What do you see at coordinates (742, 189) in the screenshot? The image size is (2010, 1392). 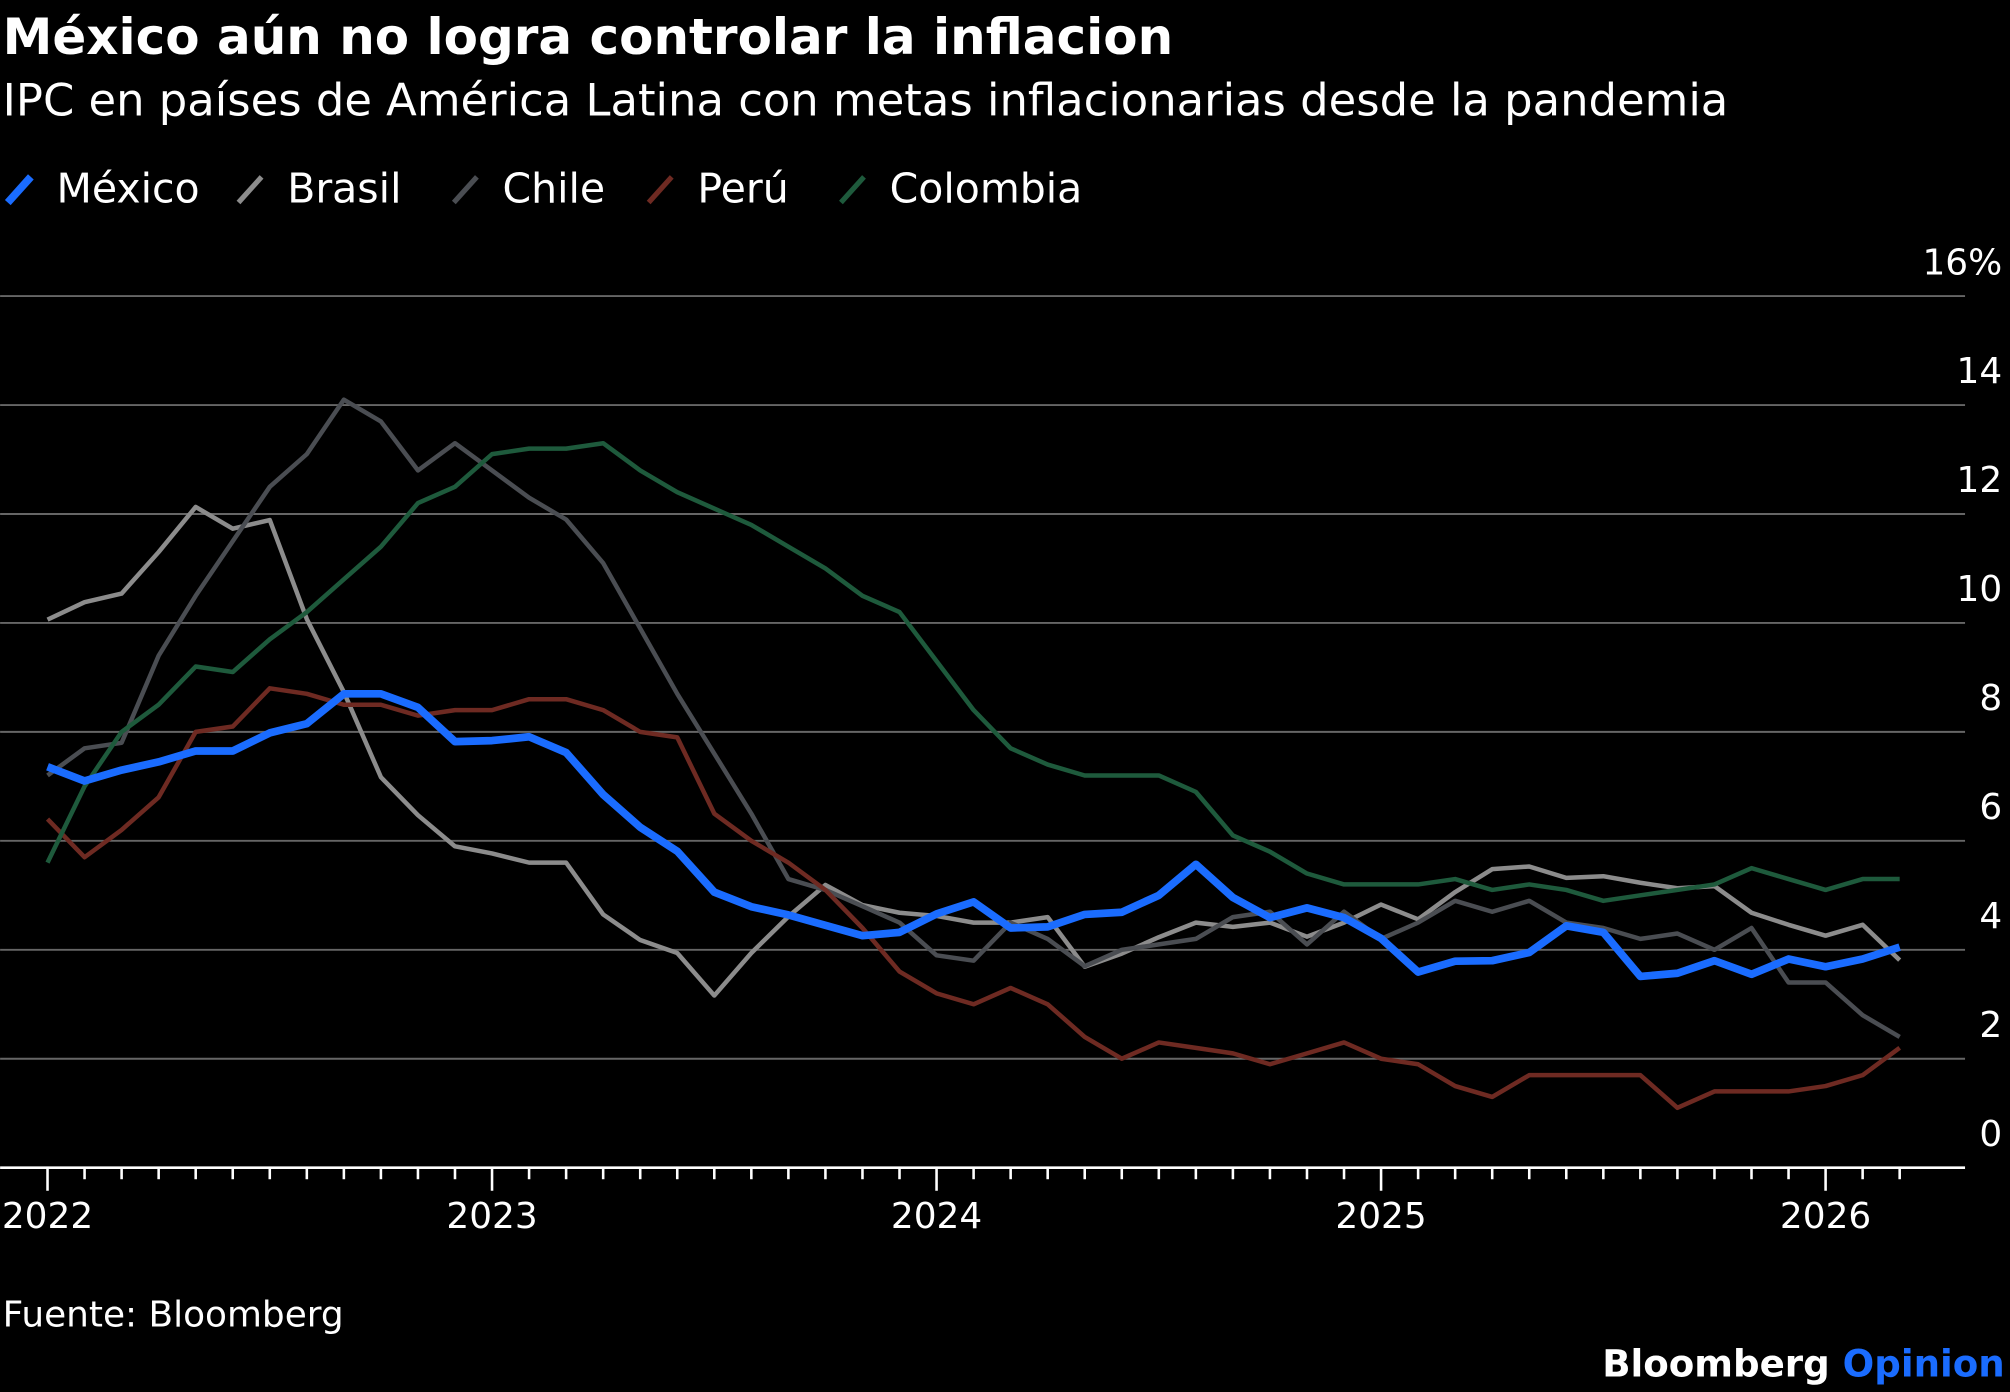 I see `legend-label: Perú` at bounding box center [742, 189].